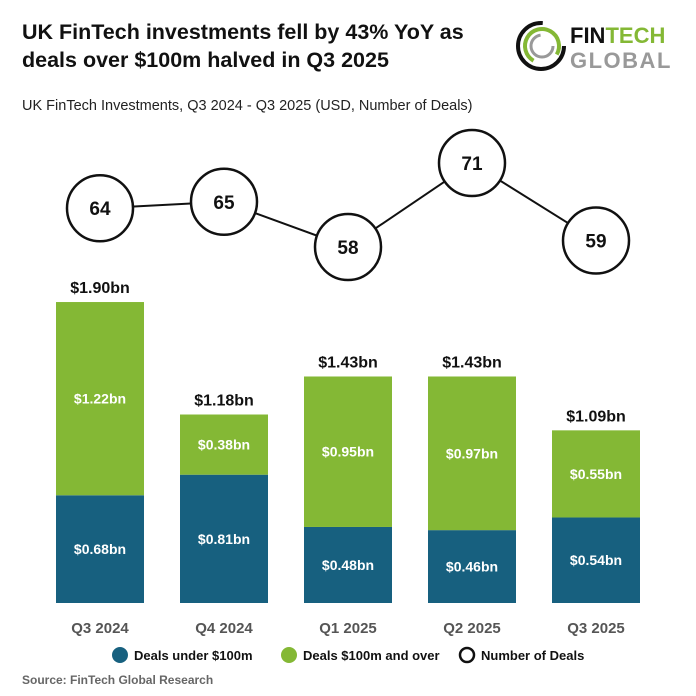 The image size is (696, 696). What do you see at coordinates (617, 35) in the screenshot?
I see `svg-text: FINTECH` at bounding box center [617, 35].